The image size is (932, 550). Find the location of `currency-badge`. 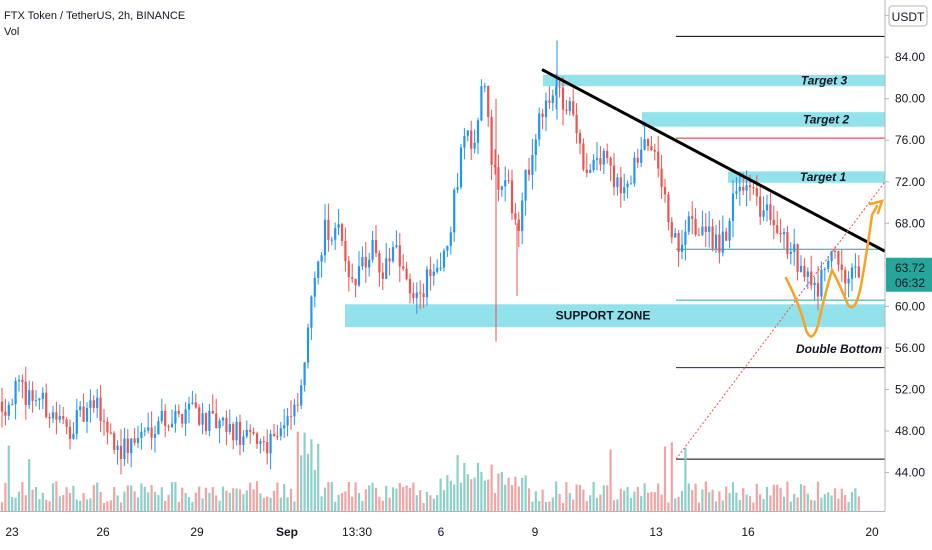

currency-badge is located at coordinates (908, 16).